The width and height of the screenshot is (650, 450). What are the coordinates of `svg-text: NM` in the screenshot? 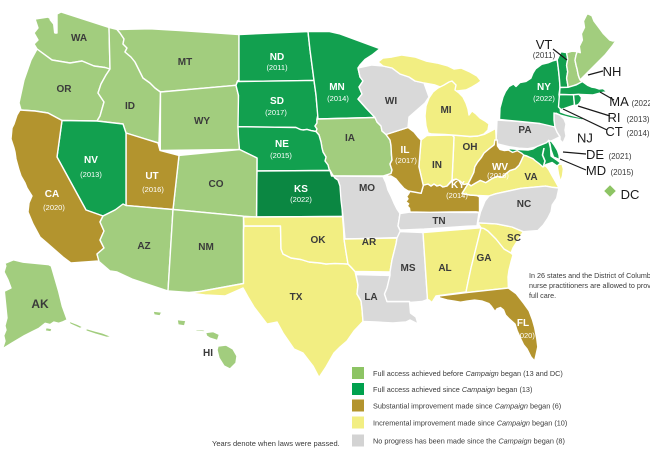 It's located at (206, 247).